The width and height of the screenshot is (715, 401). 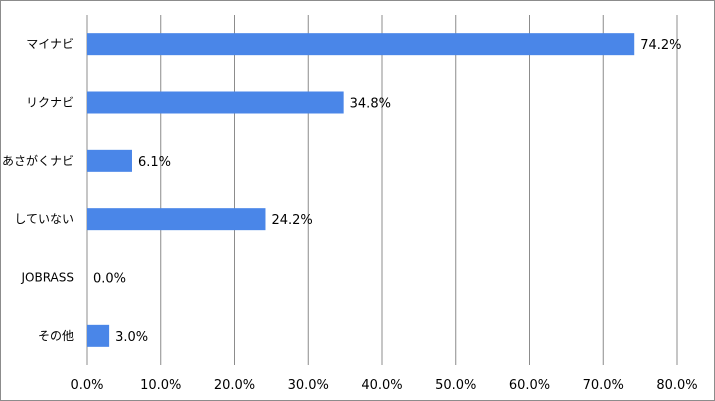 What do you see at coordinates (291, 220) in the screenshot?
I see `data-label: 24.2%` at bounding box center [291, 220].